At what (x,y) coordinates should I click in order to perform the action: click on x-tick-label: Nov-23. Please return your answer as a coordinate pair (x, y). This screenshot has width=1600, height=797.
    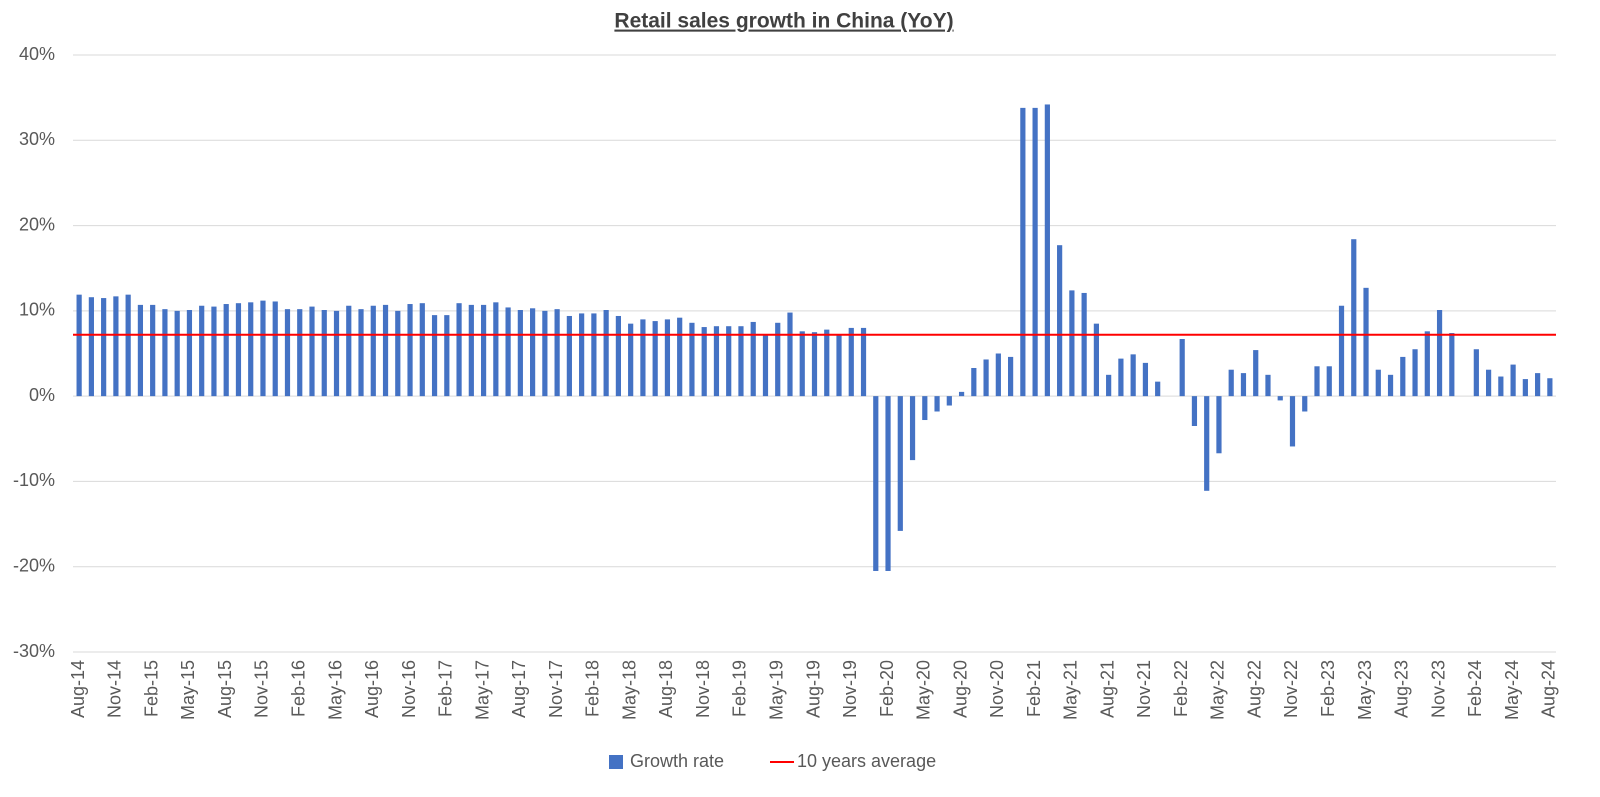
    Looking at the image, I should click on (1438, 689).